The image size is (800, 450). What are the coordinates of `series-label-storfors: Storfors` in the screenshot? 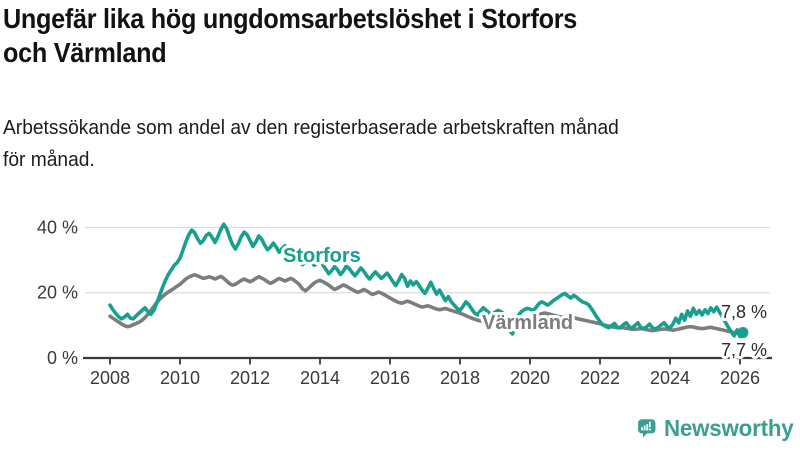 It's located at (322, 256).